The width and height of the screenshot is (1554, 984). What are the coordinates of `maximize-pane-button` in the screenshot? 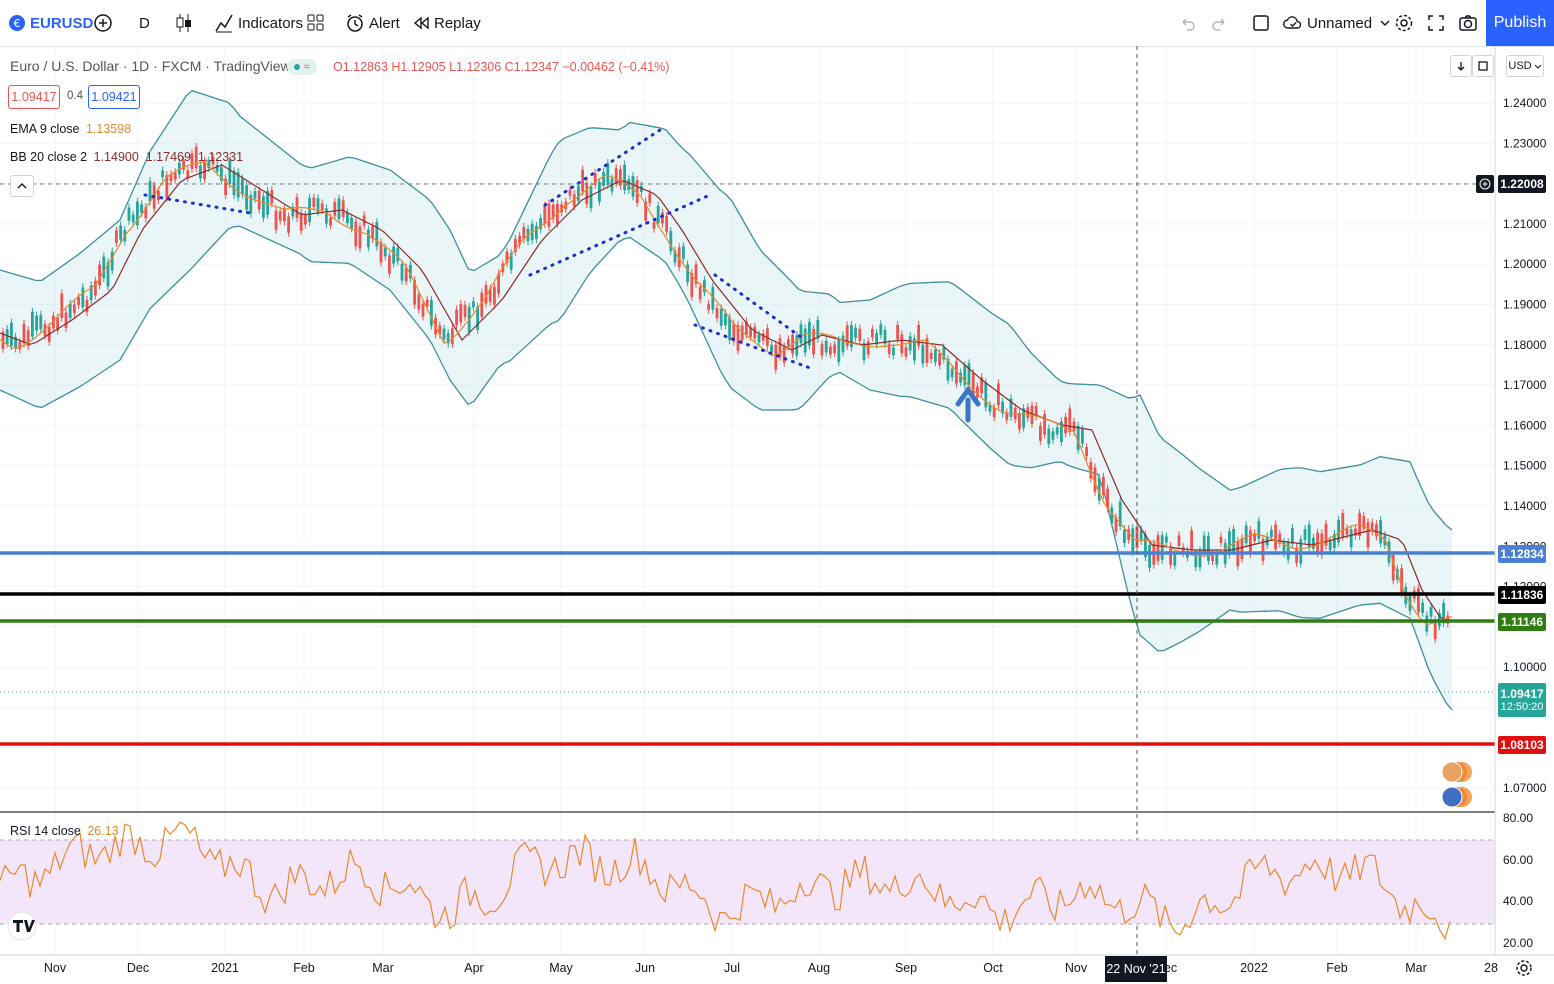 It's located at (1483, 66).